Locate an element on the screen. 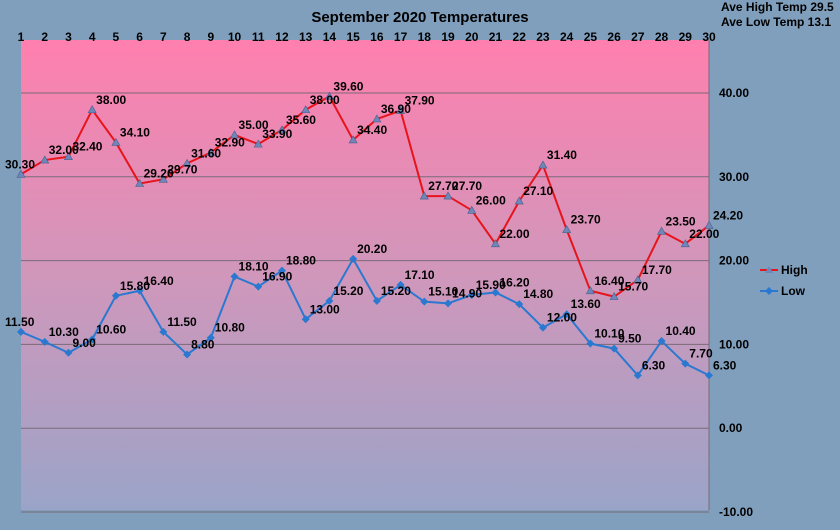 Image resolution: width=840 pixels, height=530 pixels. y-tick-label: 30.00 is located at coordinates (734, 177).